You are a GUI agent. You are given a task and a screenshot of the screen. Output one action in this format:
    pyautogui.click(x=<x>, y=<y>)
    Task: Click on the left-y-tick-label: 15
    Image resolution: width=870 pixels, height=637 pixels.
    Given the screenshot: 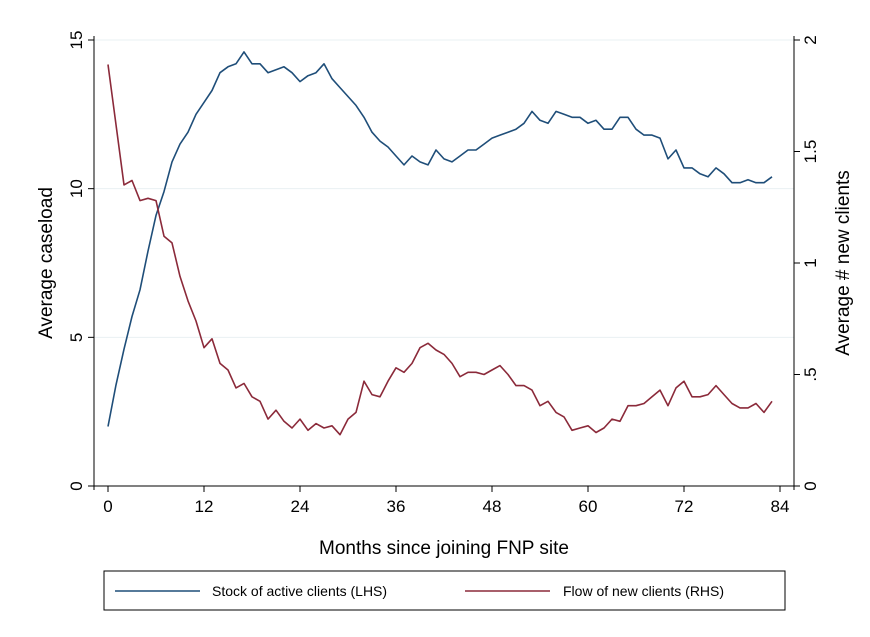 What is the action you would take?
    pyautogui.click(x=76, y=40)
    